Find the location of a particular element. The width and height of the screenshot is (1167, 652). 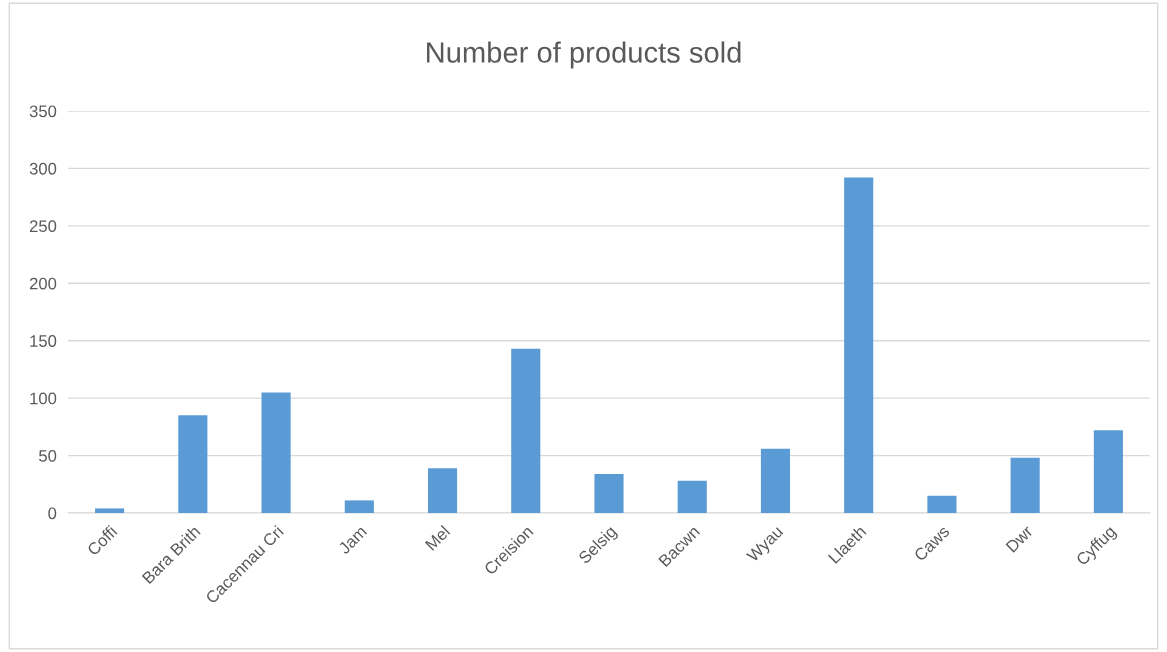

y-tick-label: 50 is located at coordinates (48, 455).